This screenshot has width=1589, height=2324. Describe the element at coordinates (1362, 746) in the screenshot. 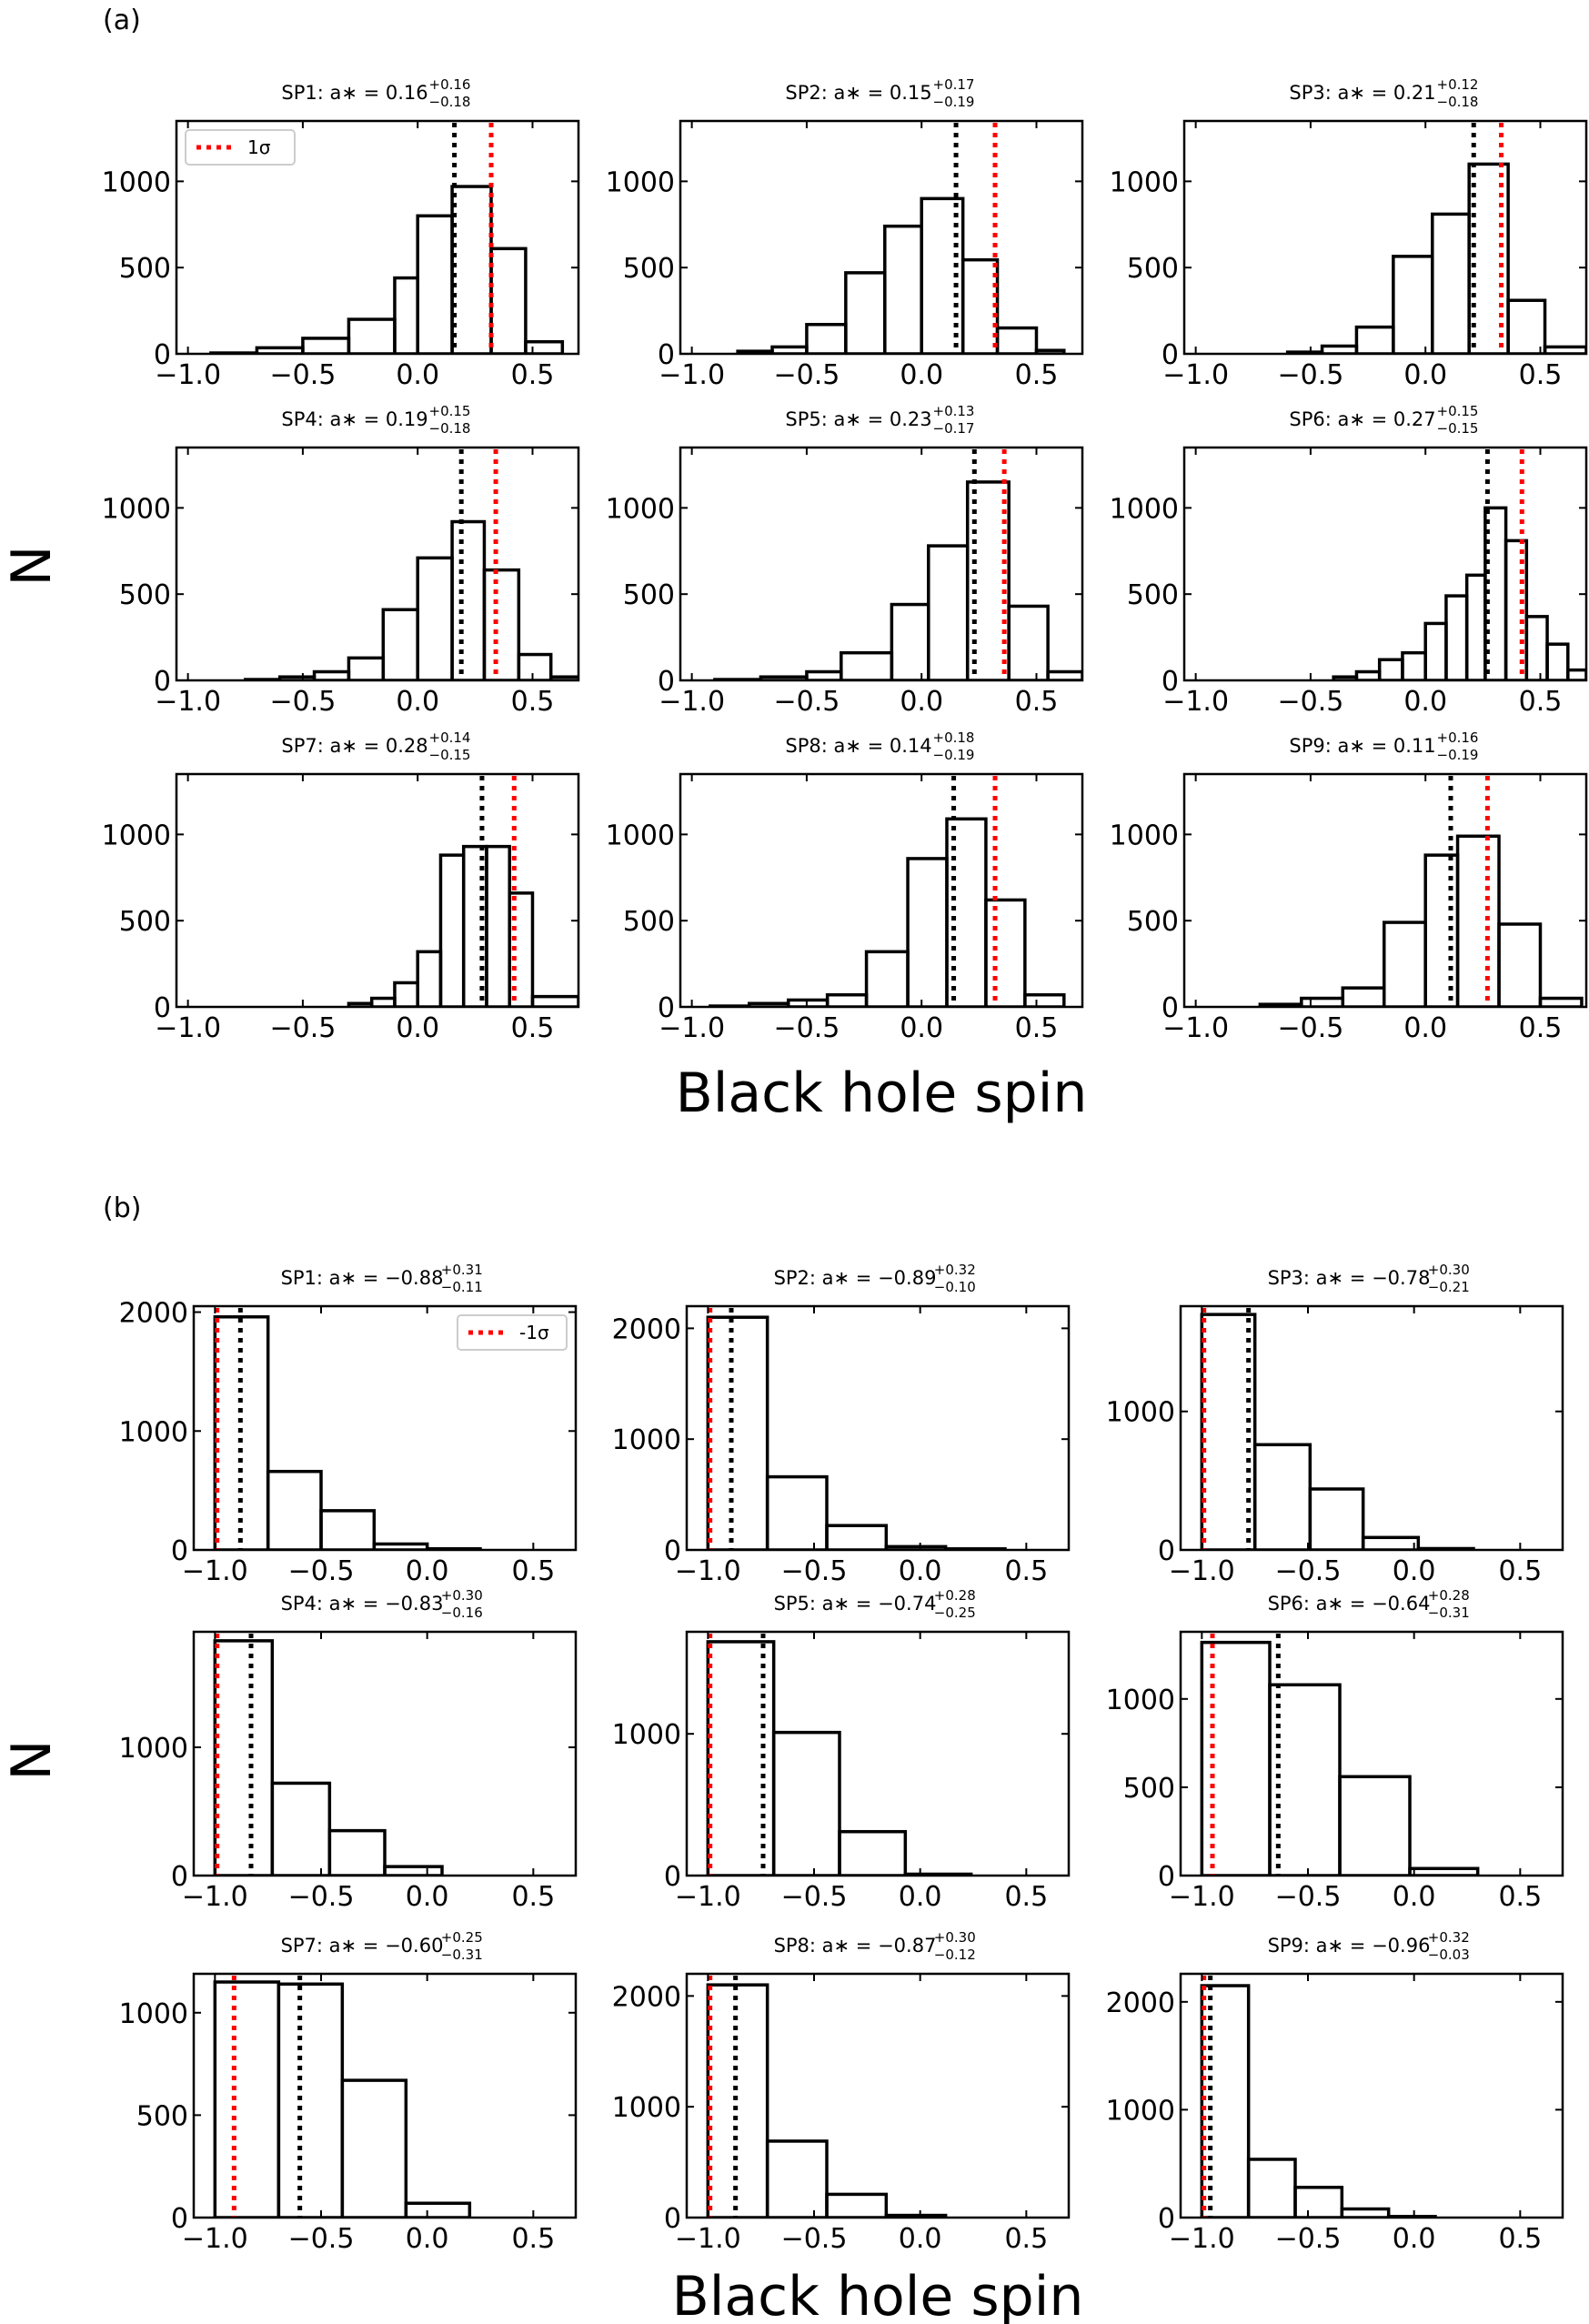

I see `subplot-title: SP9: a∗ = 0.11` at that location.